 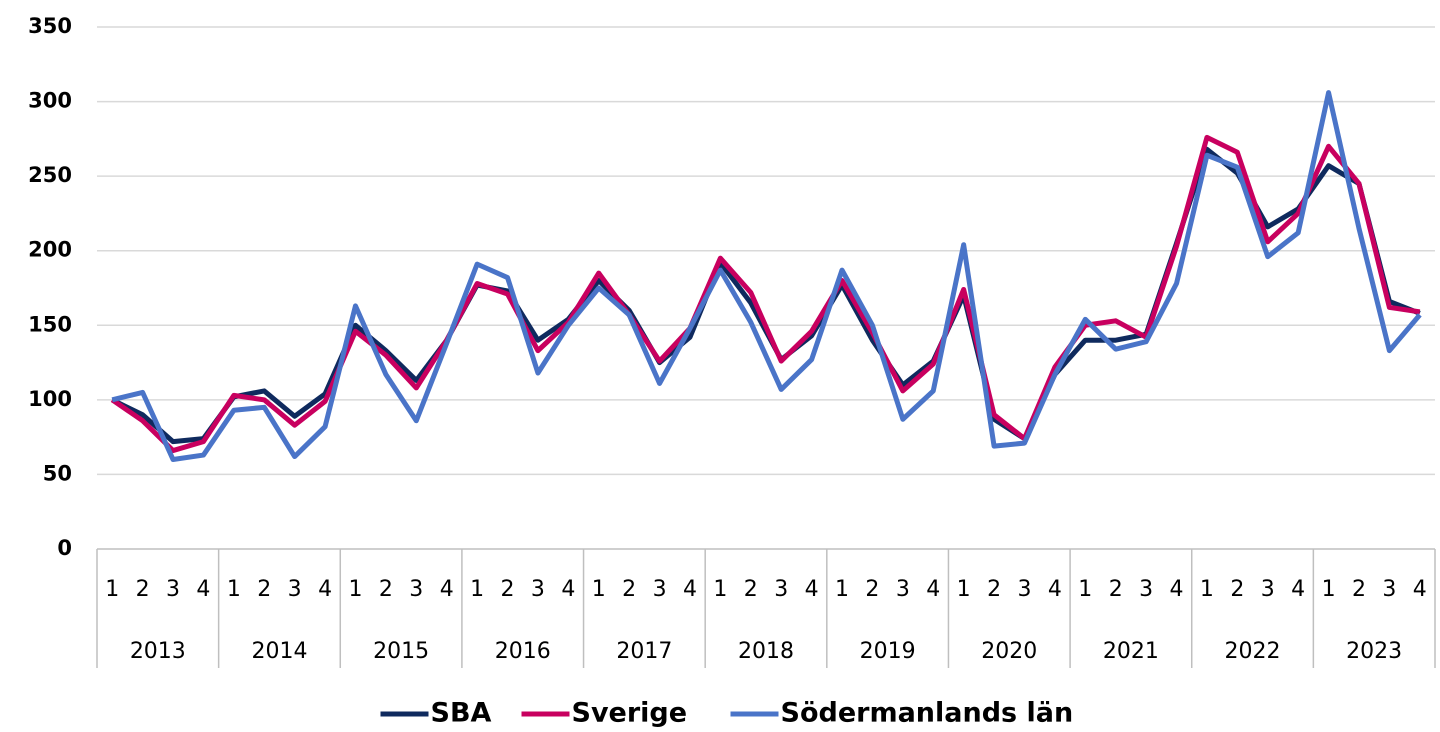 I want to click on group-label: 2019, so click(x=888, y=651).